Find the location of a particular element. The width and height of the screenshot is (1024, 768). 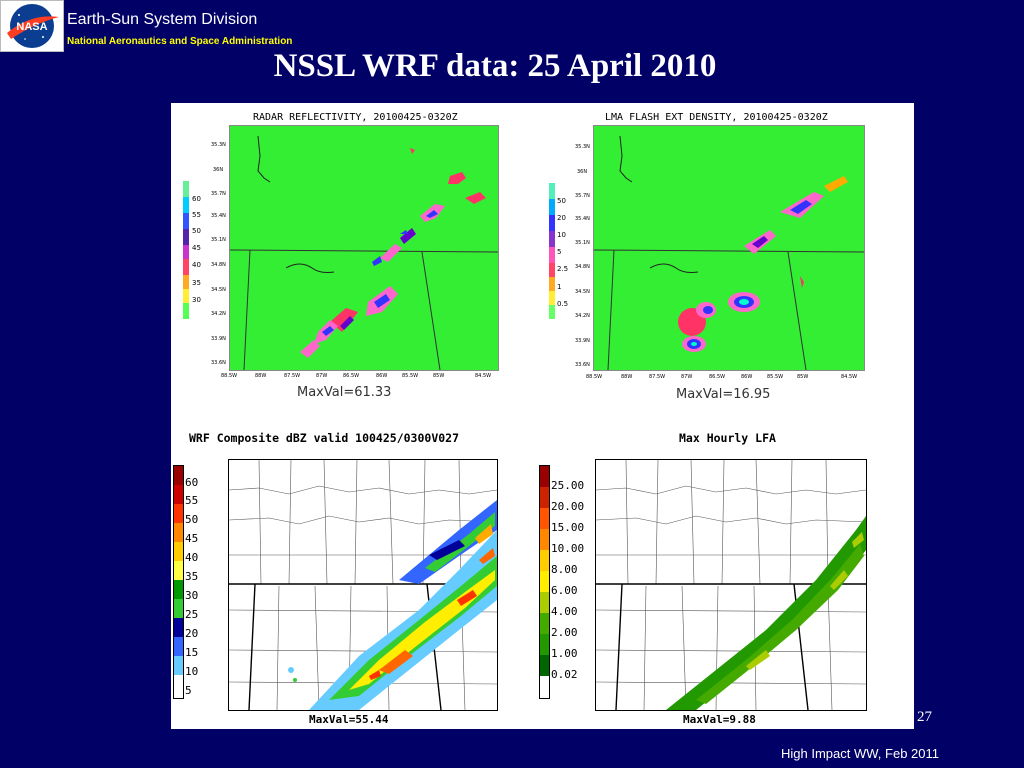

wrf-dbz-panel-title: WRF Composite dBZ valid 100425/0300V027 is located at coordinates (324, 438).